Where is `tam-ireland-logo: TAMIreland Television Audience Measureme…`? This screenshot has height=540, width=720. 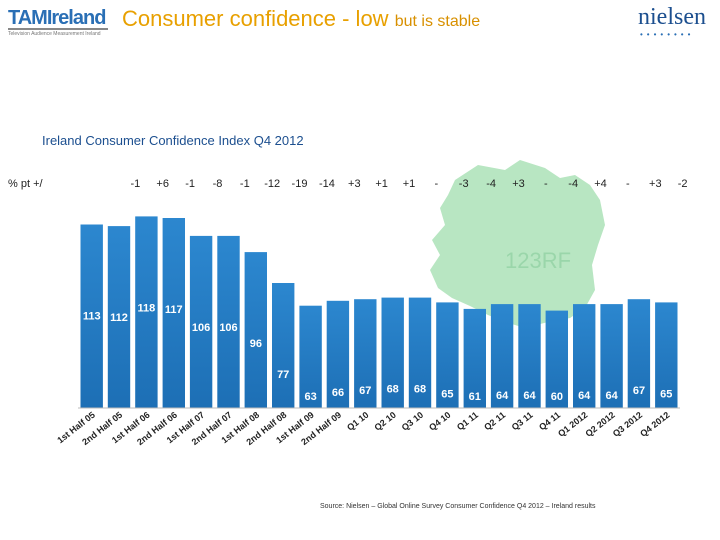 tam-ireland-logo: TAMIreland Television Audience Measureme… is located at coordinates (56, 21).